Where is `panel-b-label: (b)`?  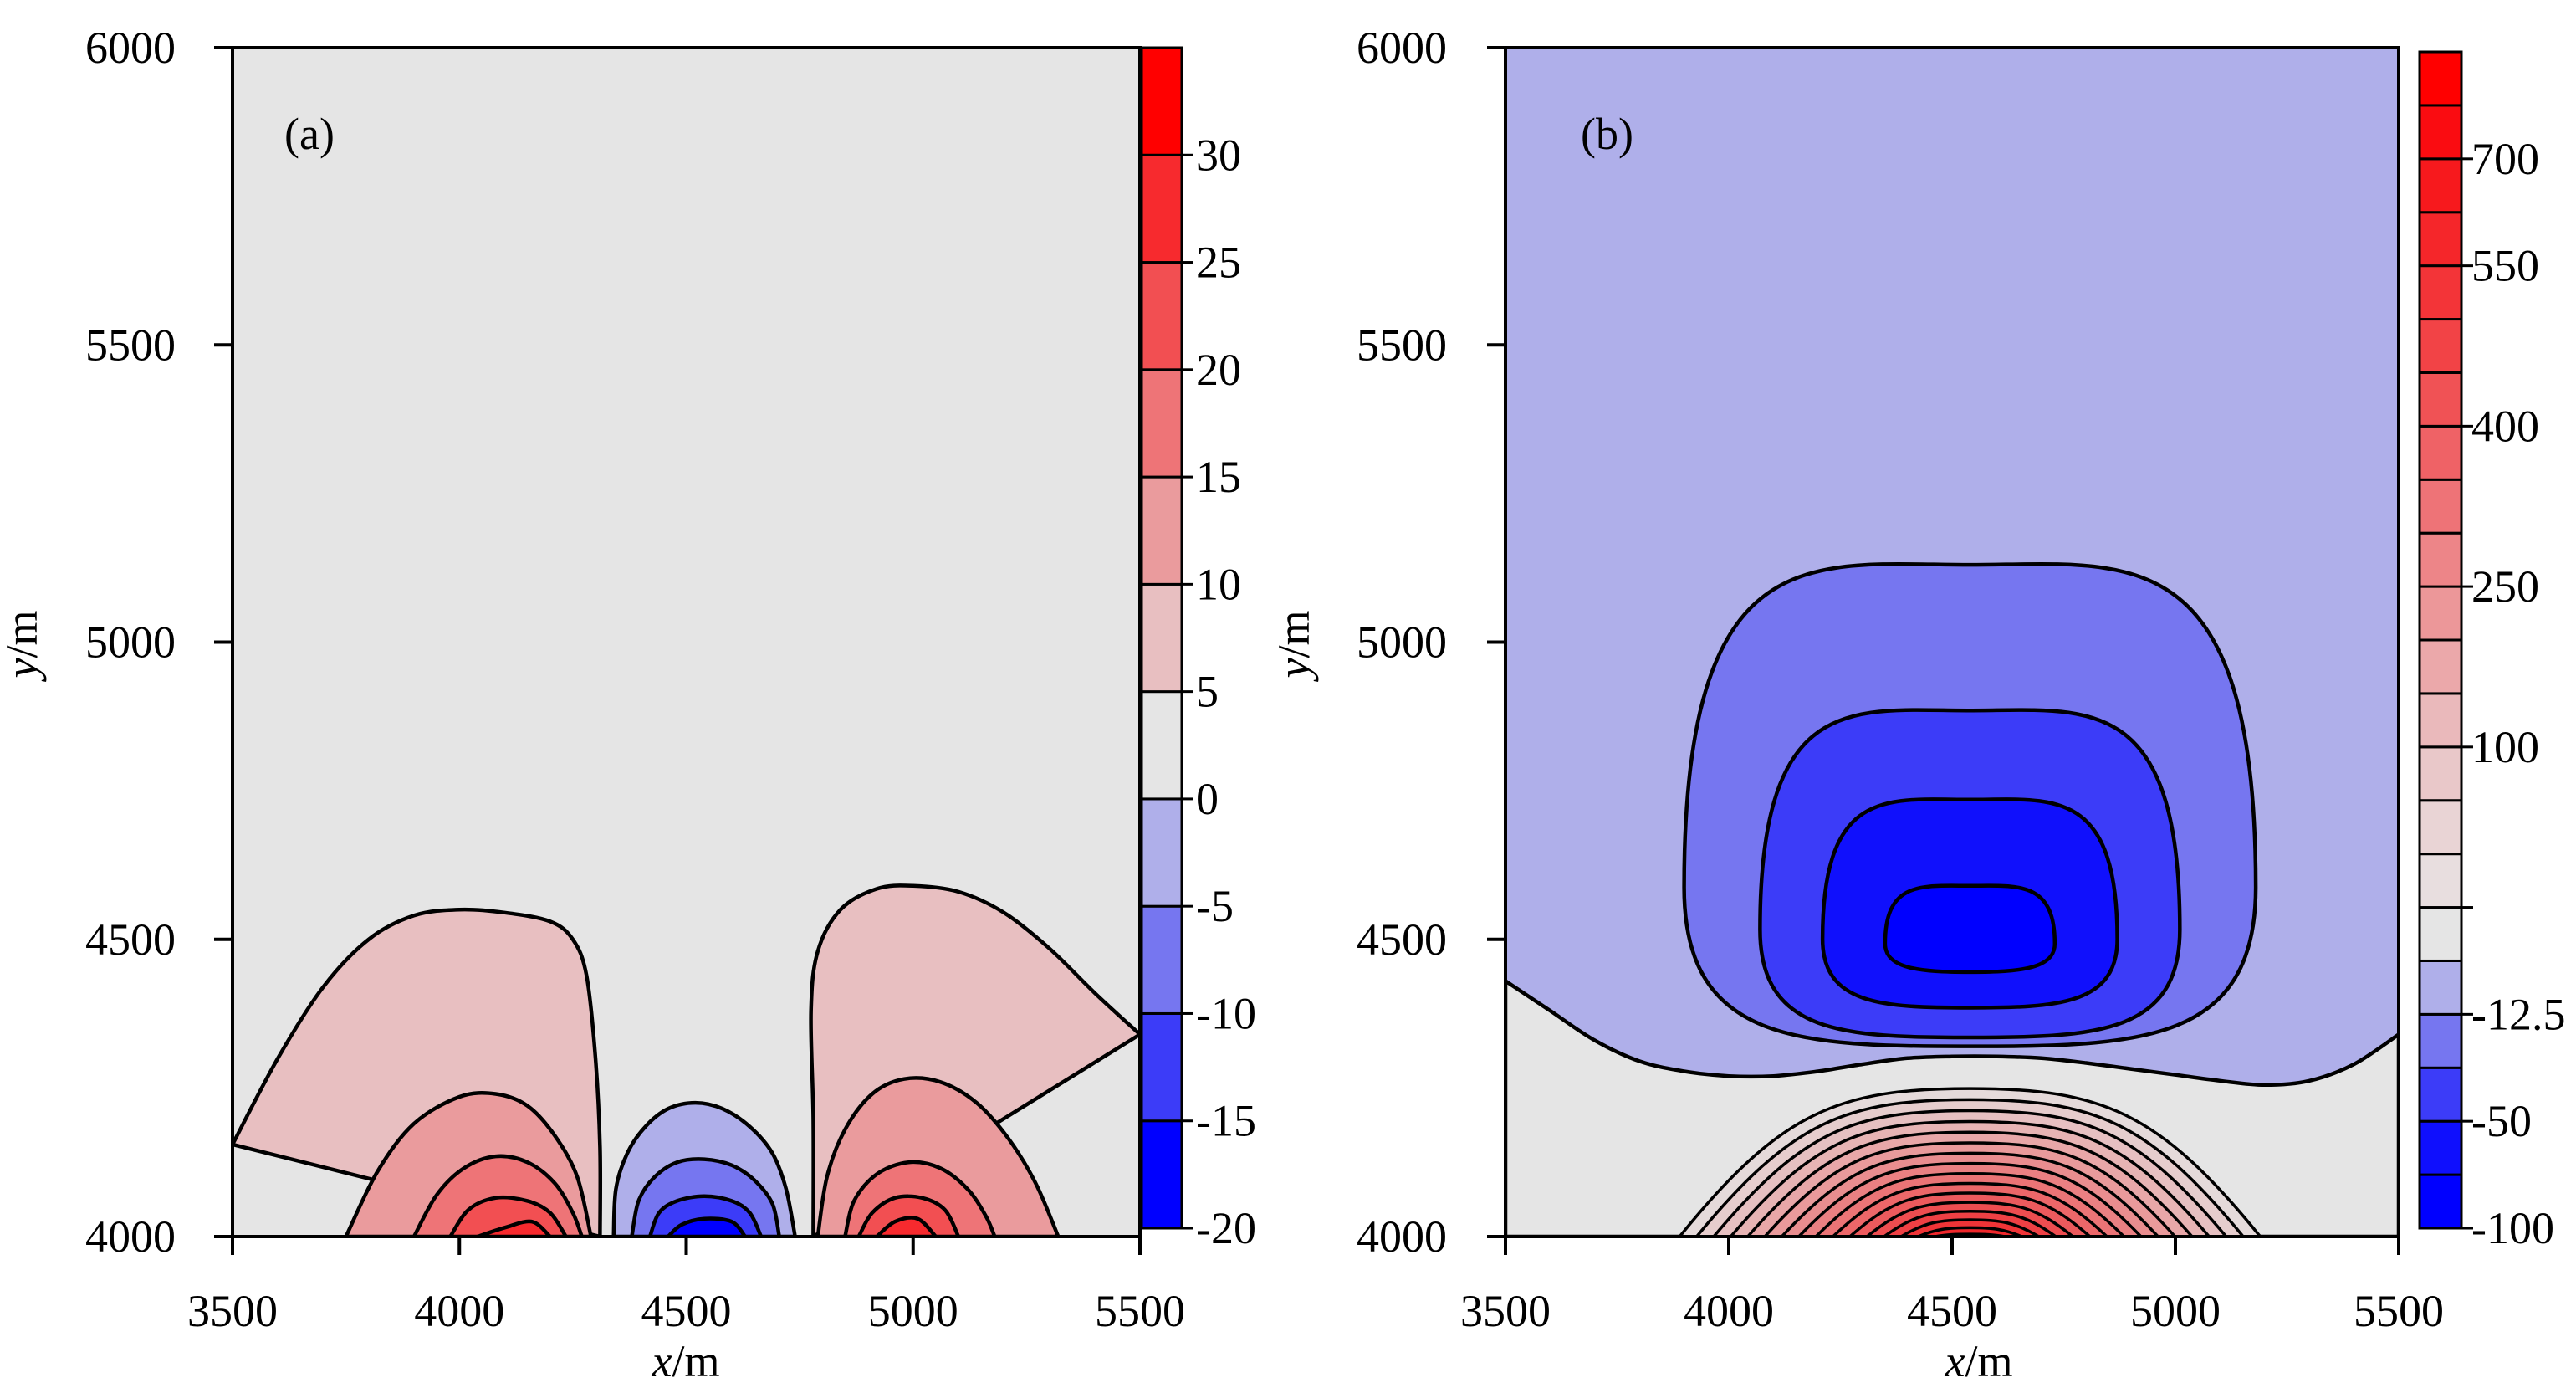
panel-b-label: (b) is located at coordinates (1607, 134).